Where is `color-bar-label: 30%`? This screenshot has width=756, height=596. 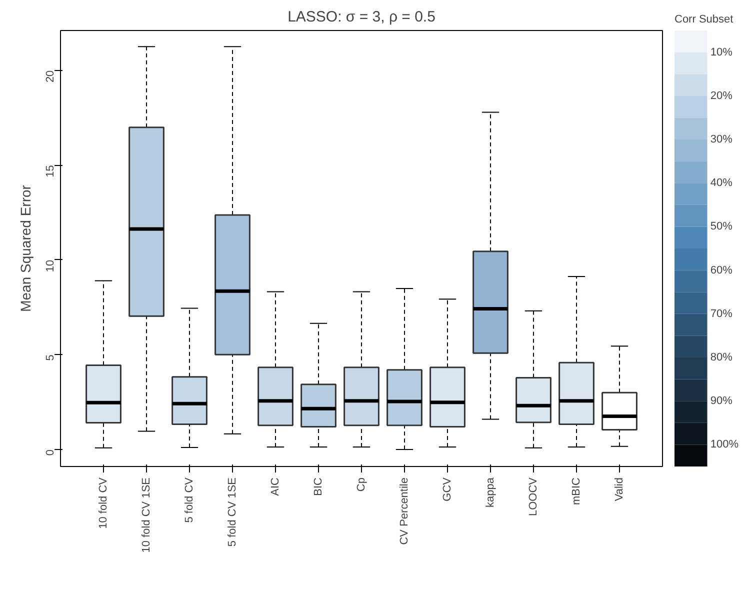
color-bar-label: 30% is located at coordinates (721, 140).